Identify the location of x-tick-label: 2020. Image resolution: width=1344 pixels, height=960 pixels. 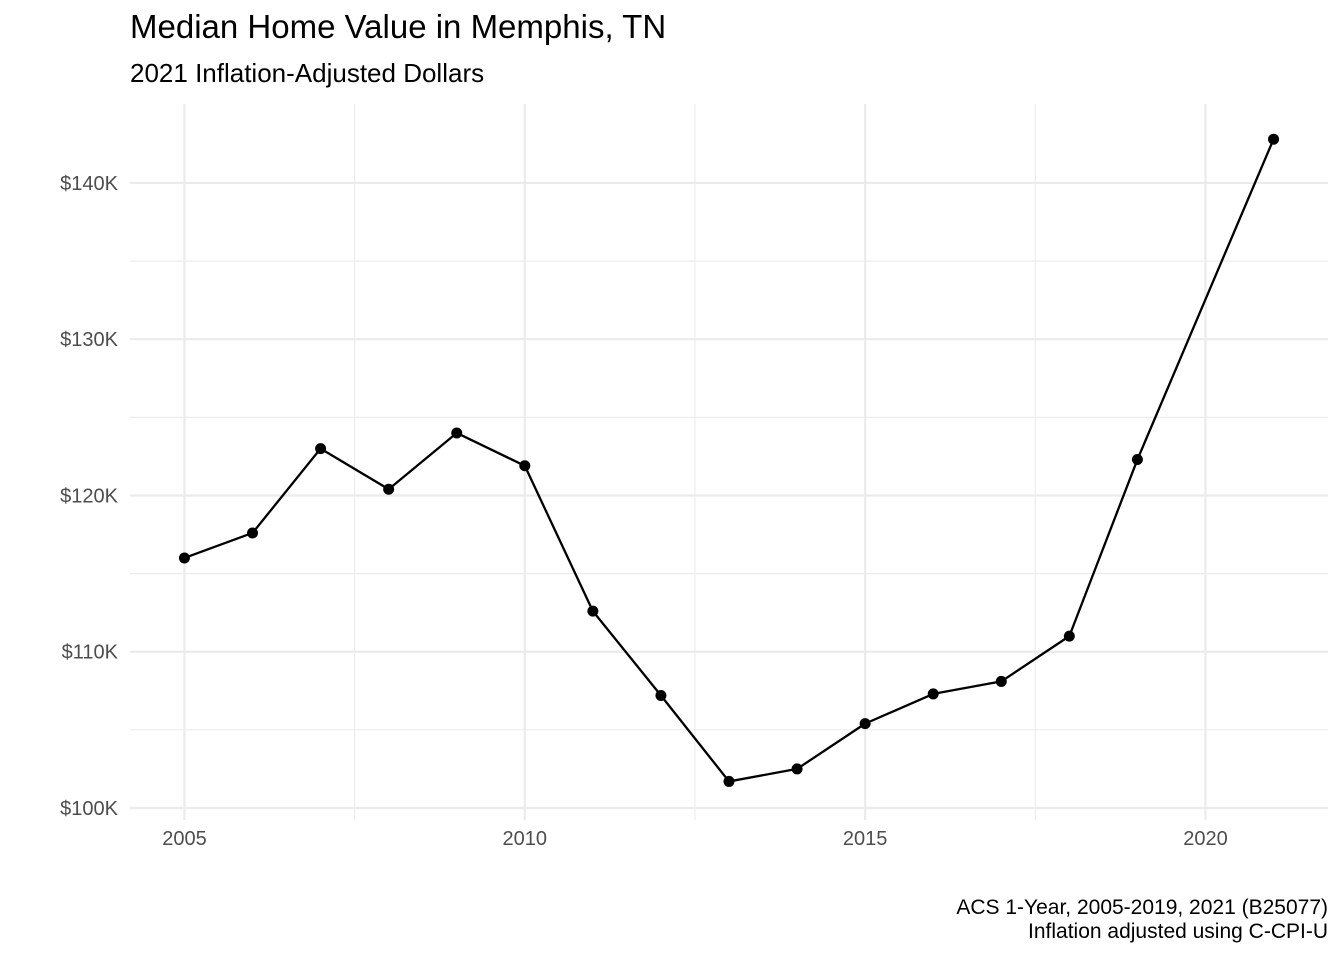
(1205, 839).